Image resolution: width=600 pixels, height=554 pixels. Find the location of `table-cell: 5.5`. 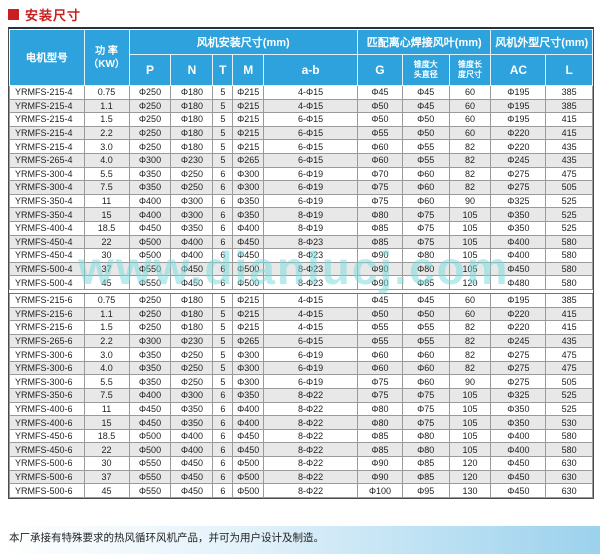

table-cell: 5.5 is located at coordinates (106, 174).